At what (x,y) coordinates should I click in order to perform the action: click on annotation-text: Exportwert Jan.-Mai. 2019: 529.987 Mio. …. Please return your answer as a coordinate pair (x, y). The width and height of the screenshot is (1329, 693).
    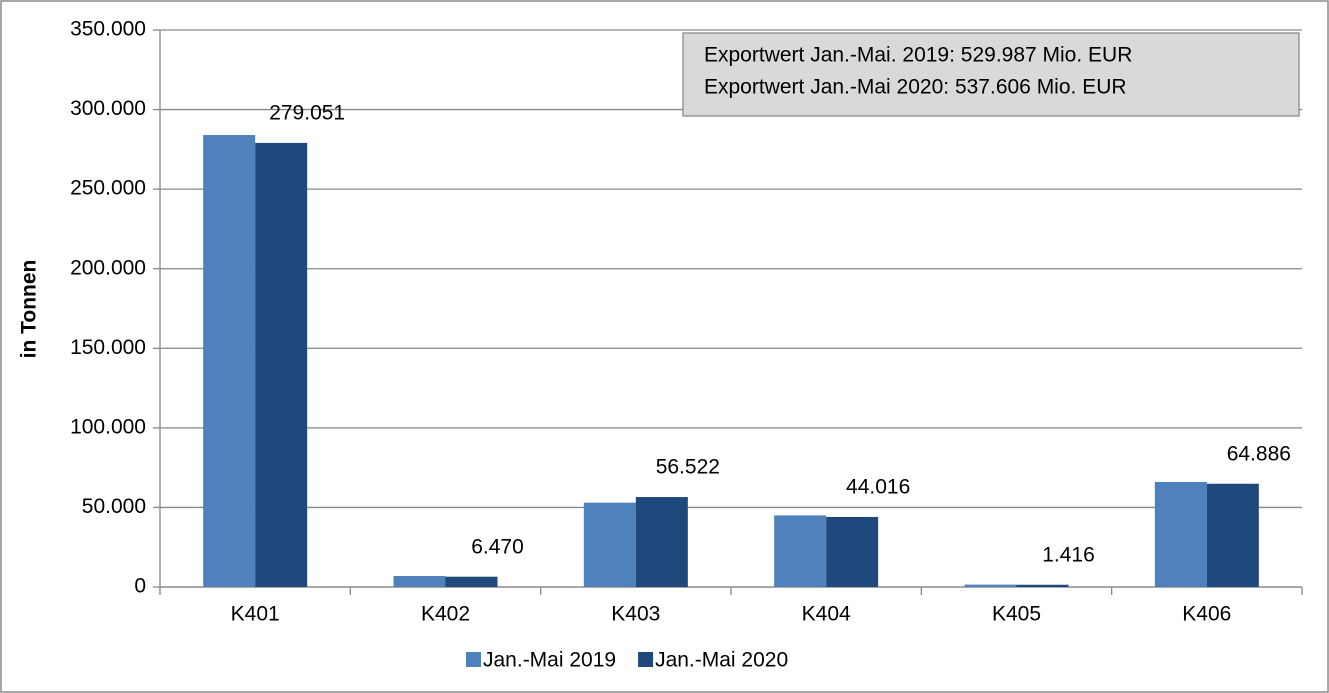
    Looking at the image, I should click on (918, 55).